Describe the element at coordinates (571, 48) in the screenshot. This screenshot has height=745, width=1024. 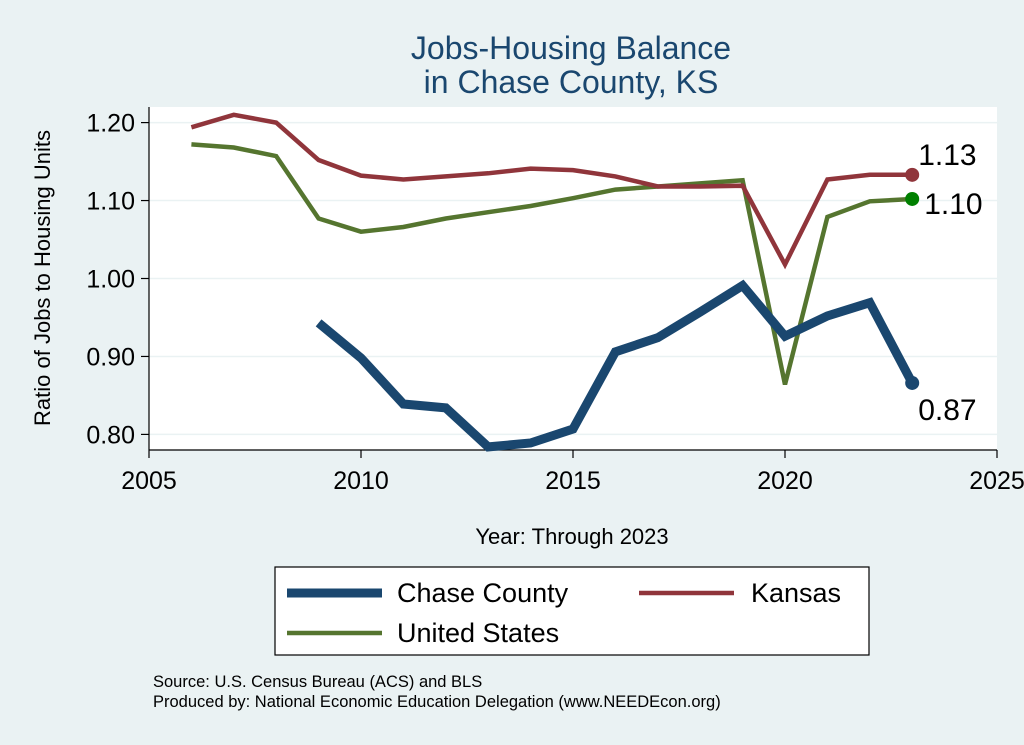
I see `chart-title-line: Jobs-Housing Balance` at that location.